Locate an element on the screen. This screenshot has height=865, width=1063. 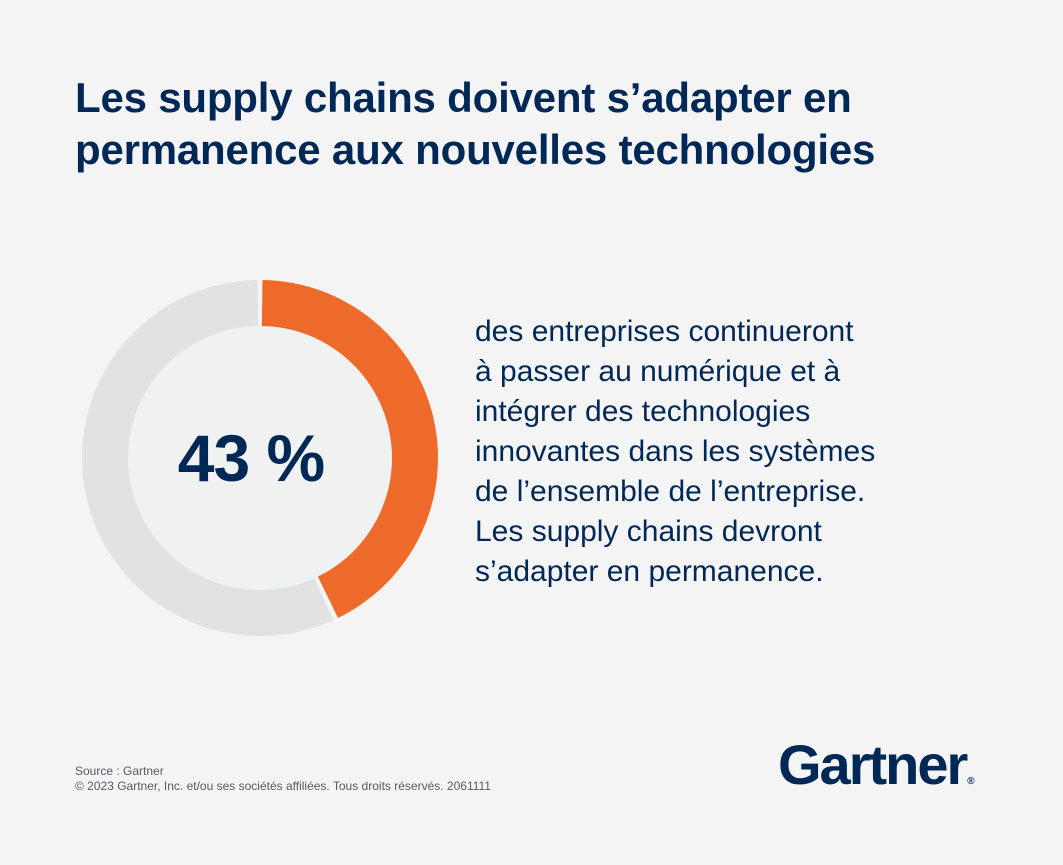
donut-slice-highlighted is located at coordinates (349, 449).